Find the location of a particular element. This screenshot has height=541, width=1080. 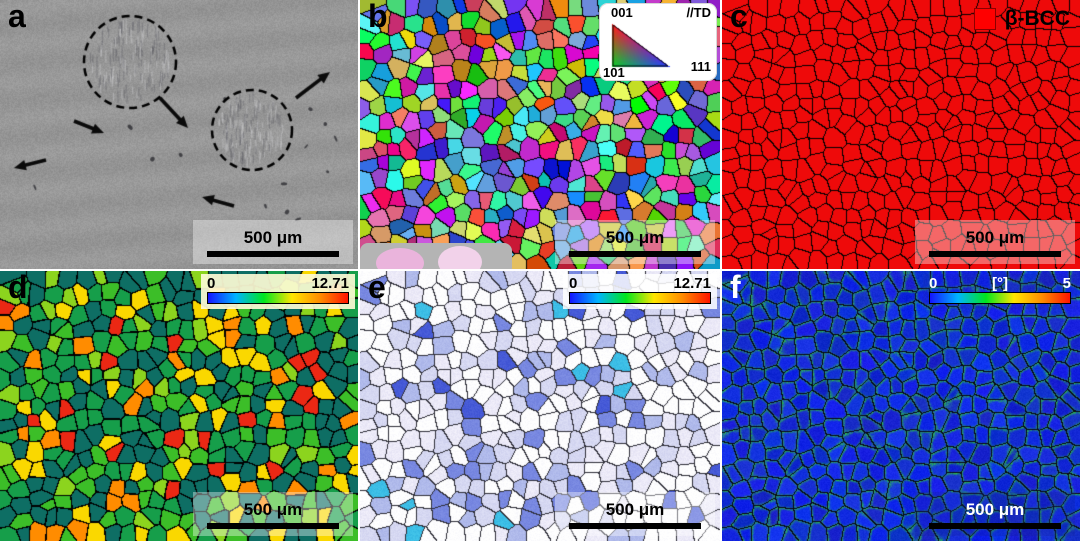

ipf-triangle is located at coordinates (640, 46).